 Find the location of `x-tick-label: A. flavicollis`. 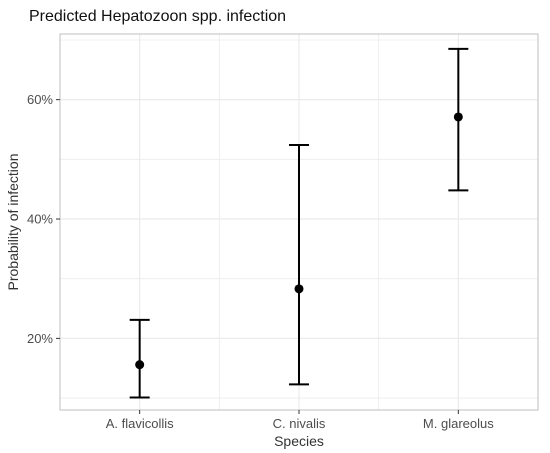

x-tick-label: A. flavicollis is located at coordinates (140, 423).